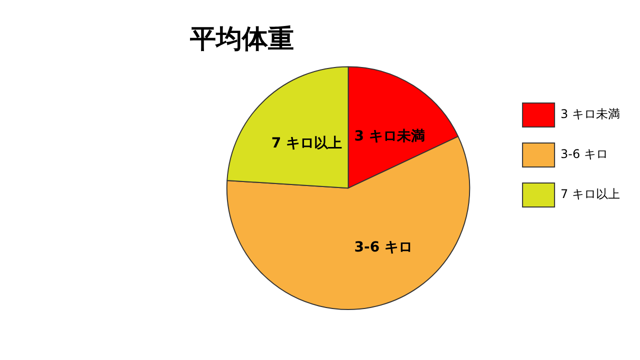  What do you see at coordinates (590, 114) in the screenshot?
I see `legend-label: 3 キロ未満` at bounding box center [590, 114].